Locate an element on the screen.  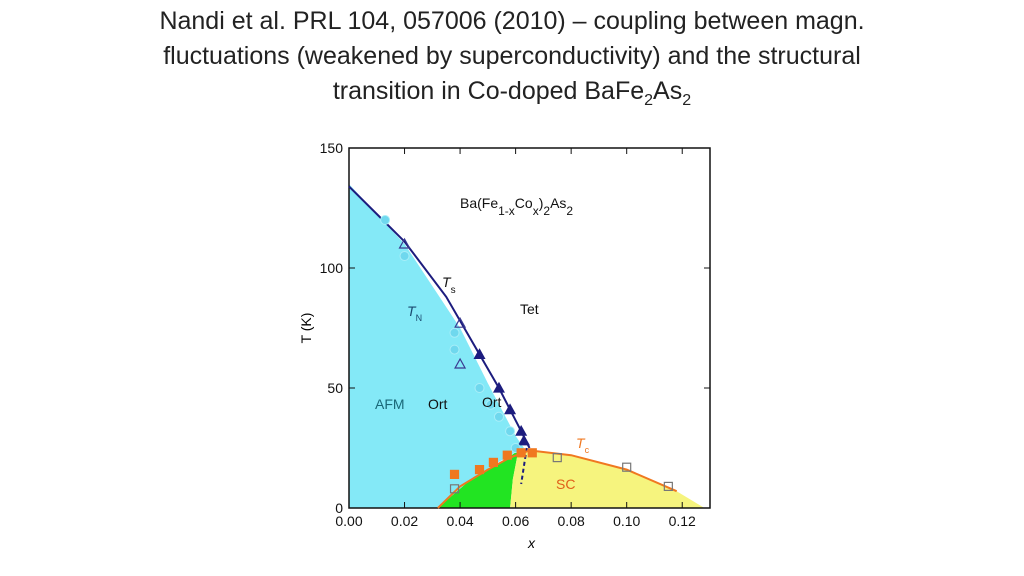
annotation: SC is located at coordinates (565, 484).